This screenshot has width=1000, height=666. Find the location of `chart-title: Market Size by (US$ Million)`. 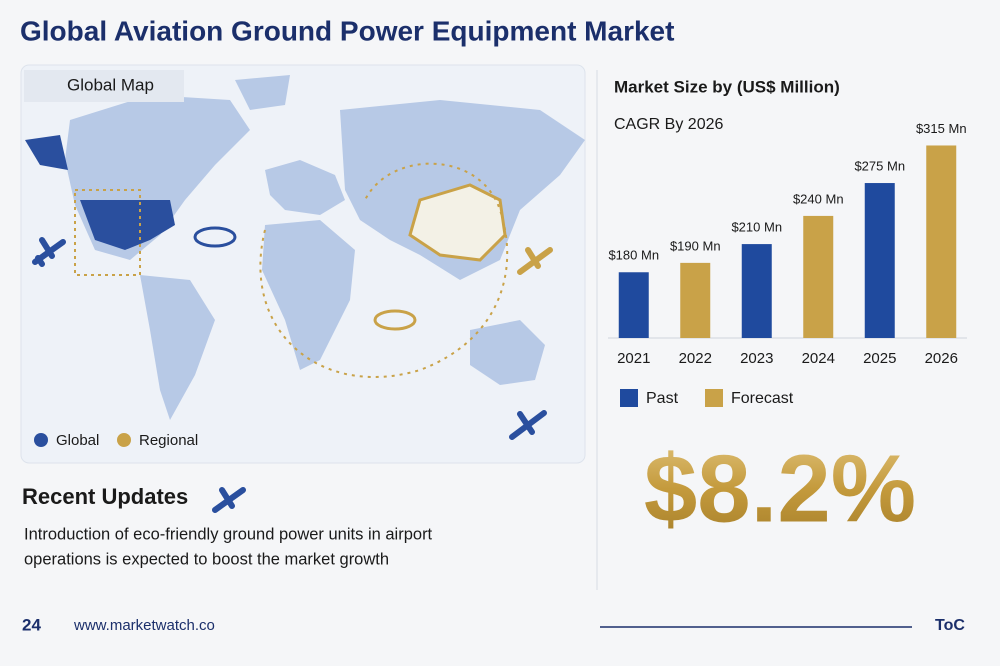

chart-title: Market Size by (US$ Million) is located at coordinates (727, 86).